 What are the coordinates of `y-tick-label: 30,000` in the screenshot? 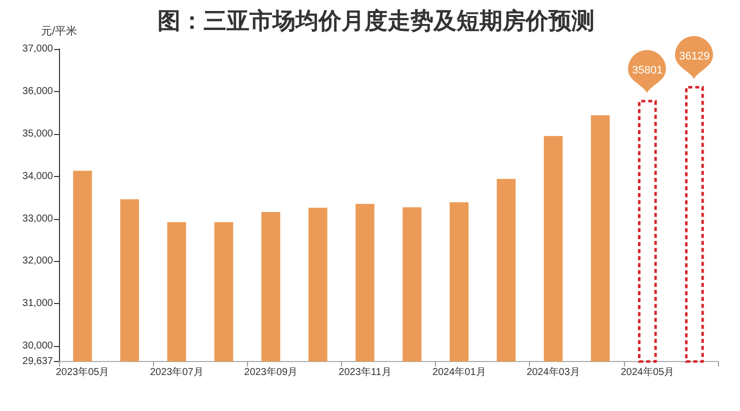 It's located at (38, 346).